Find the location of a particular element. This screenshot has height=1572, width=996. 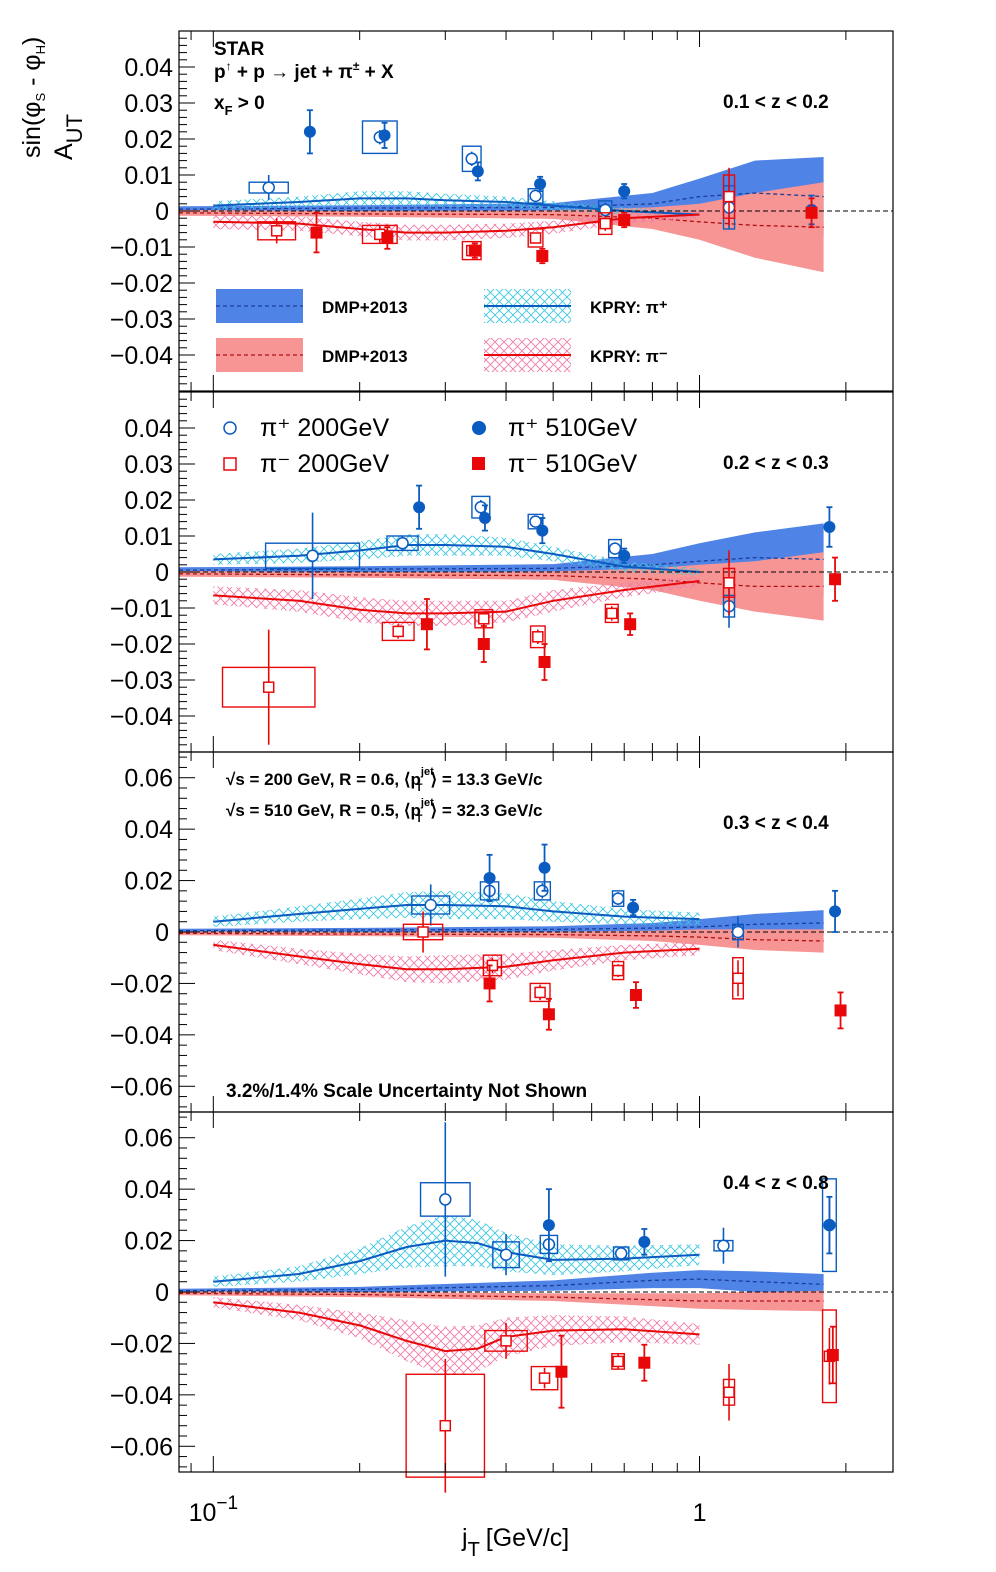

xf-label: xF > 0 is located at coordinates (239, 105).